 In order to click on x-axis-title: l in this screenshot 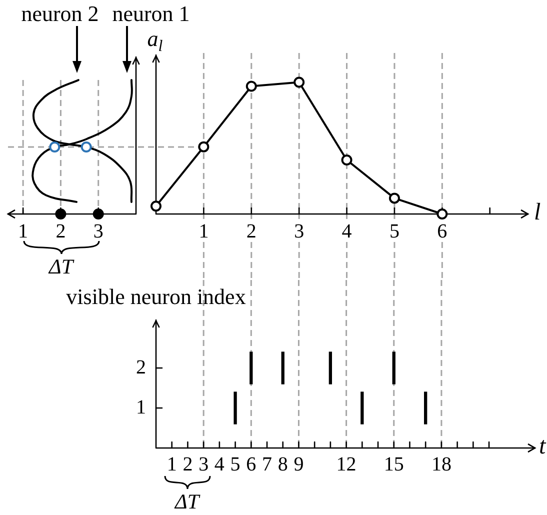, I will do `click(537, 212)`.